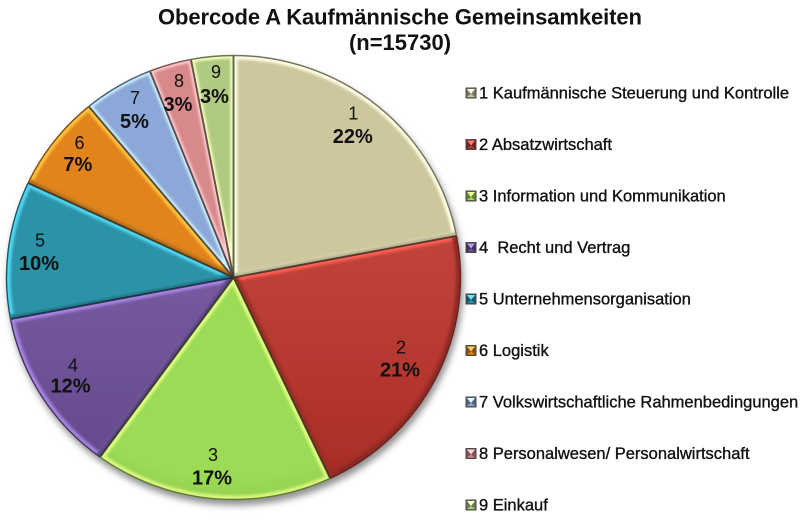 The image size is (800, 524). Describe the element at coordinates (554, 248) in the screenshot. I see `svg-text: 4 Recht und Vertrag` at that location.